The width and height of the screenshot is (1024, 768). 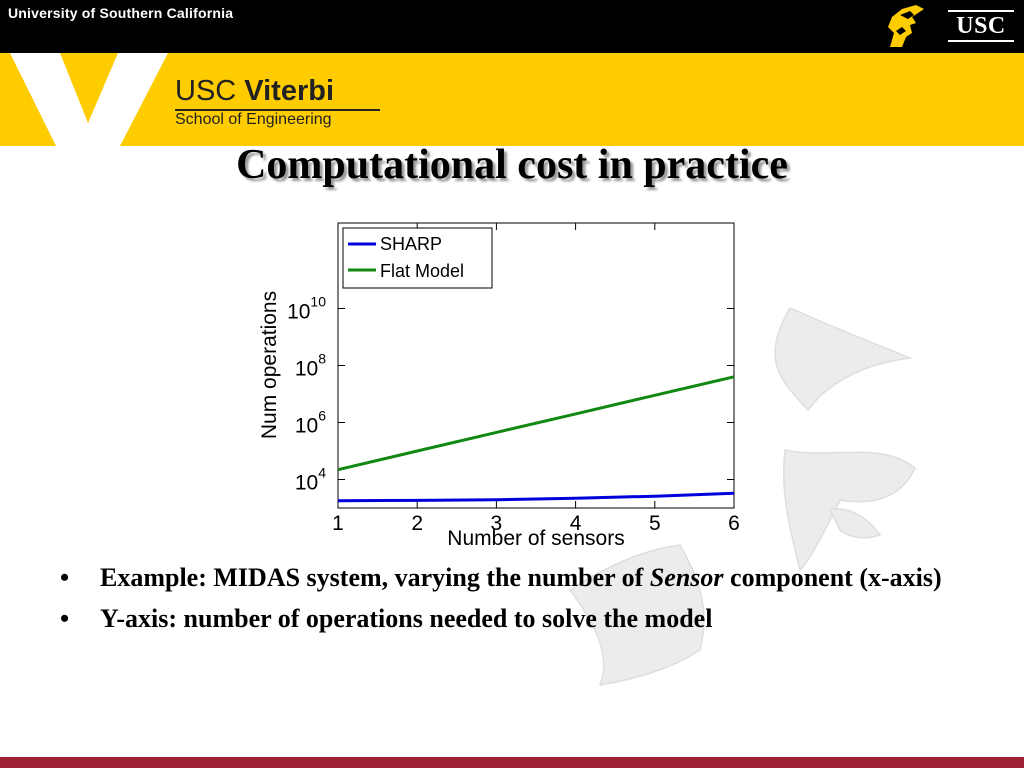 I want to click on series-line-flat-model, so click(x=536, y=423).